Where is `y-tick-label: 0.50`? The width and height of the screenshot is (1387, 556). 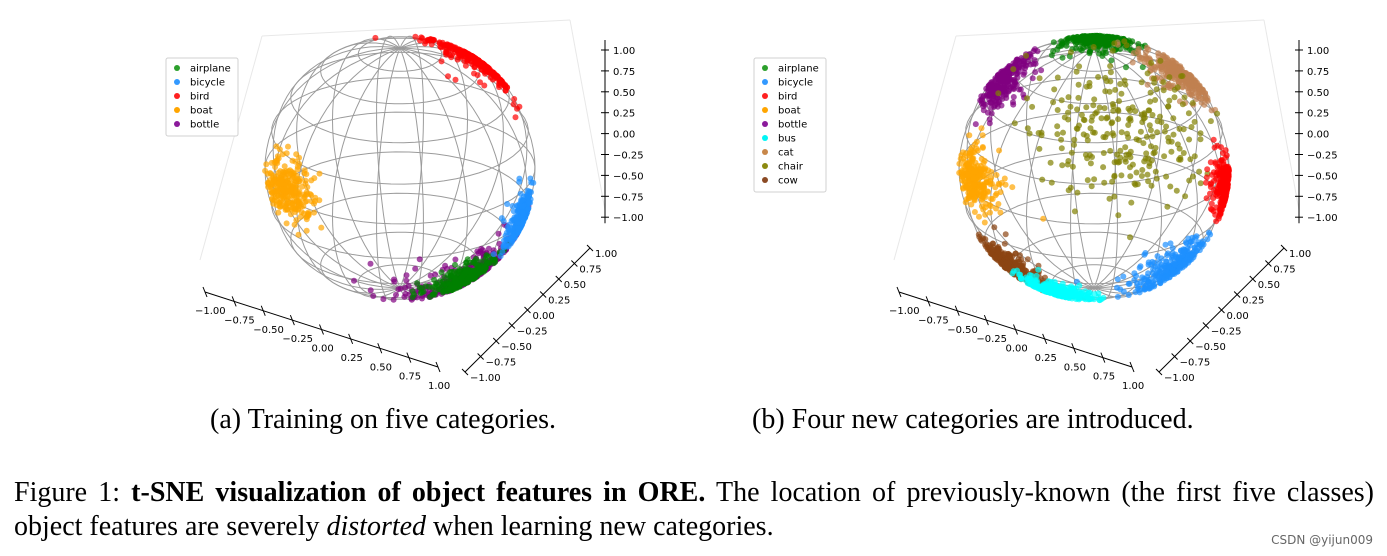
y-tick-label: 0.50 is located at coordinates (1269, 285).